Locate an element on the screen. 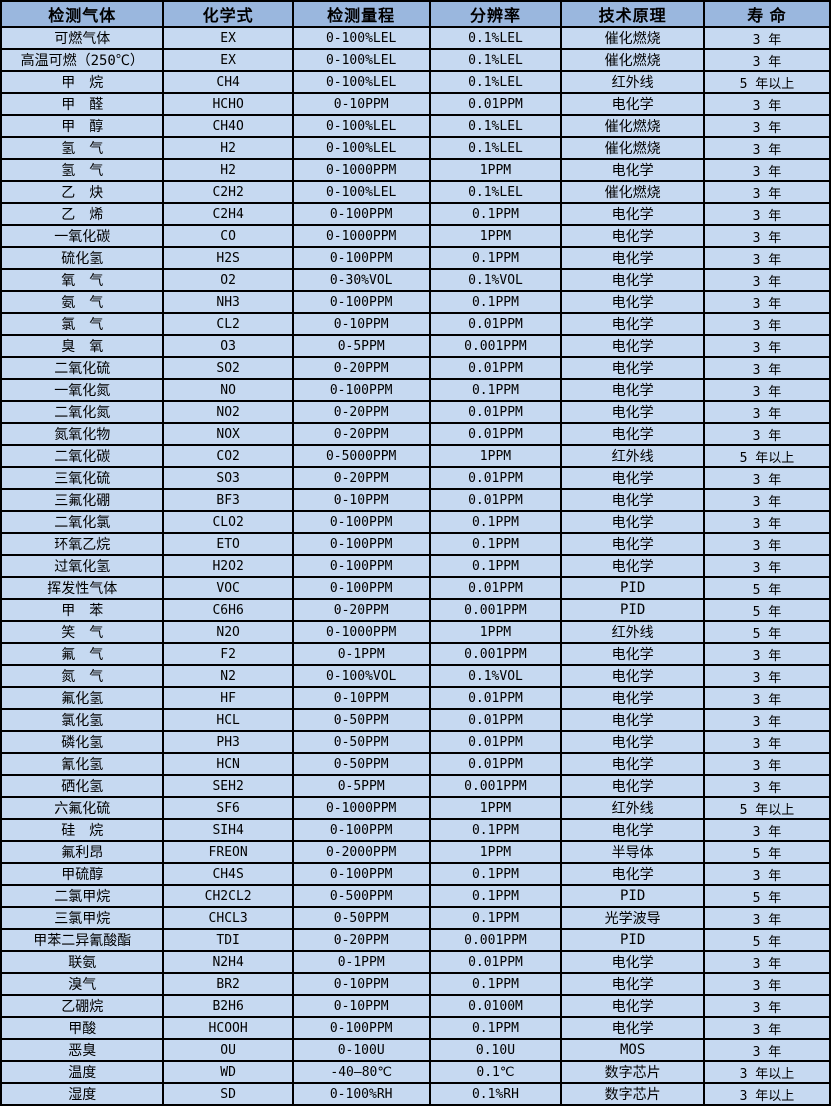  formula-cell: F2 is located at coordinates (228, 654).